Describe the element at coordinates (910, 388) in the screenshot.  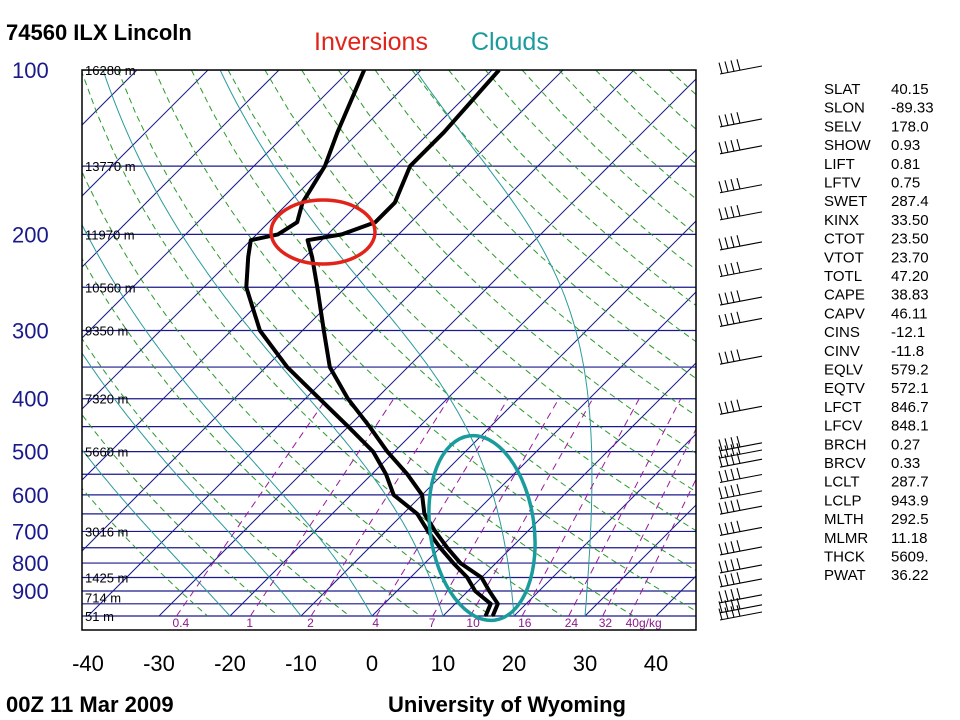
I see `index-value: 572.1` at that location.